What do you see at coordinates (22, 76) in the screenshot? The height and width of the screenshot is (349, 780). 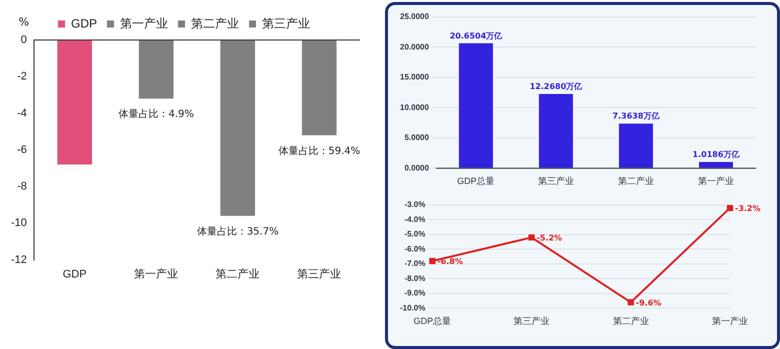 I see `y-tick-label: -2` at bounding box center [22, 76].